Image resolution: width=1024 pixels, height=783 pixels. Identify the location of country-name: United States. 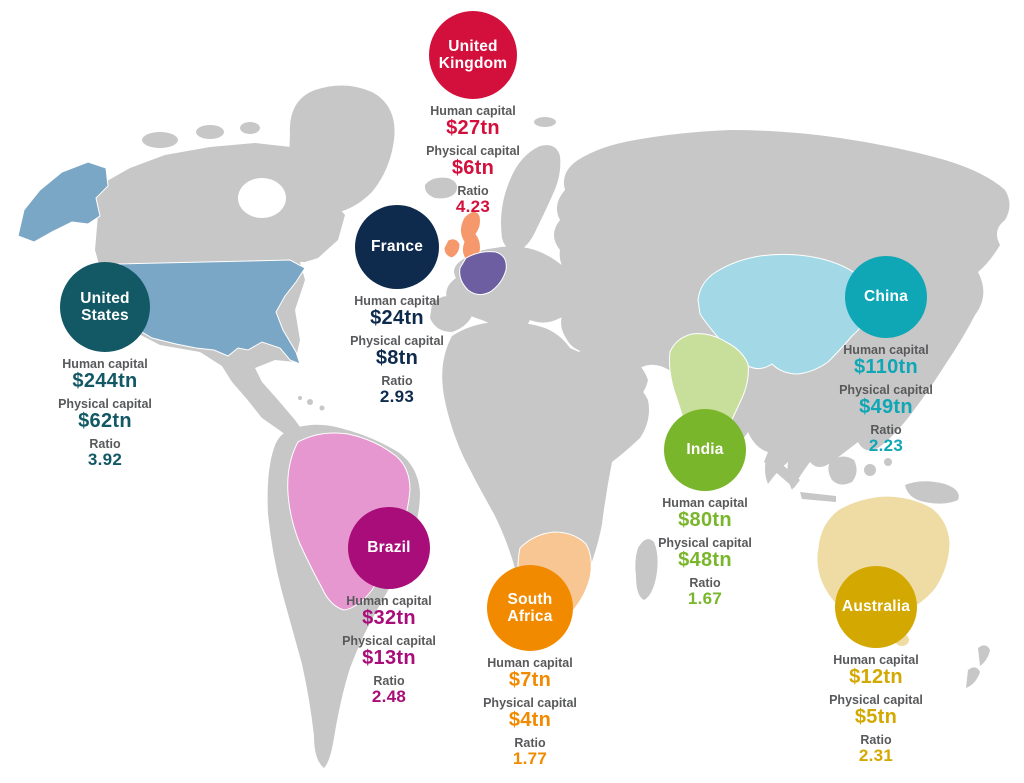
(105, 306).